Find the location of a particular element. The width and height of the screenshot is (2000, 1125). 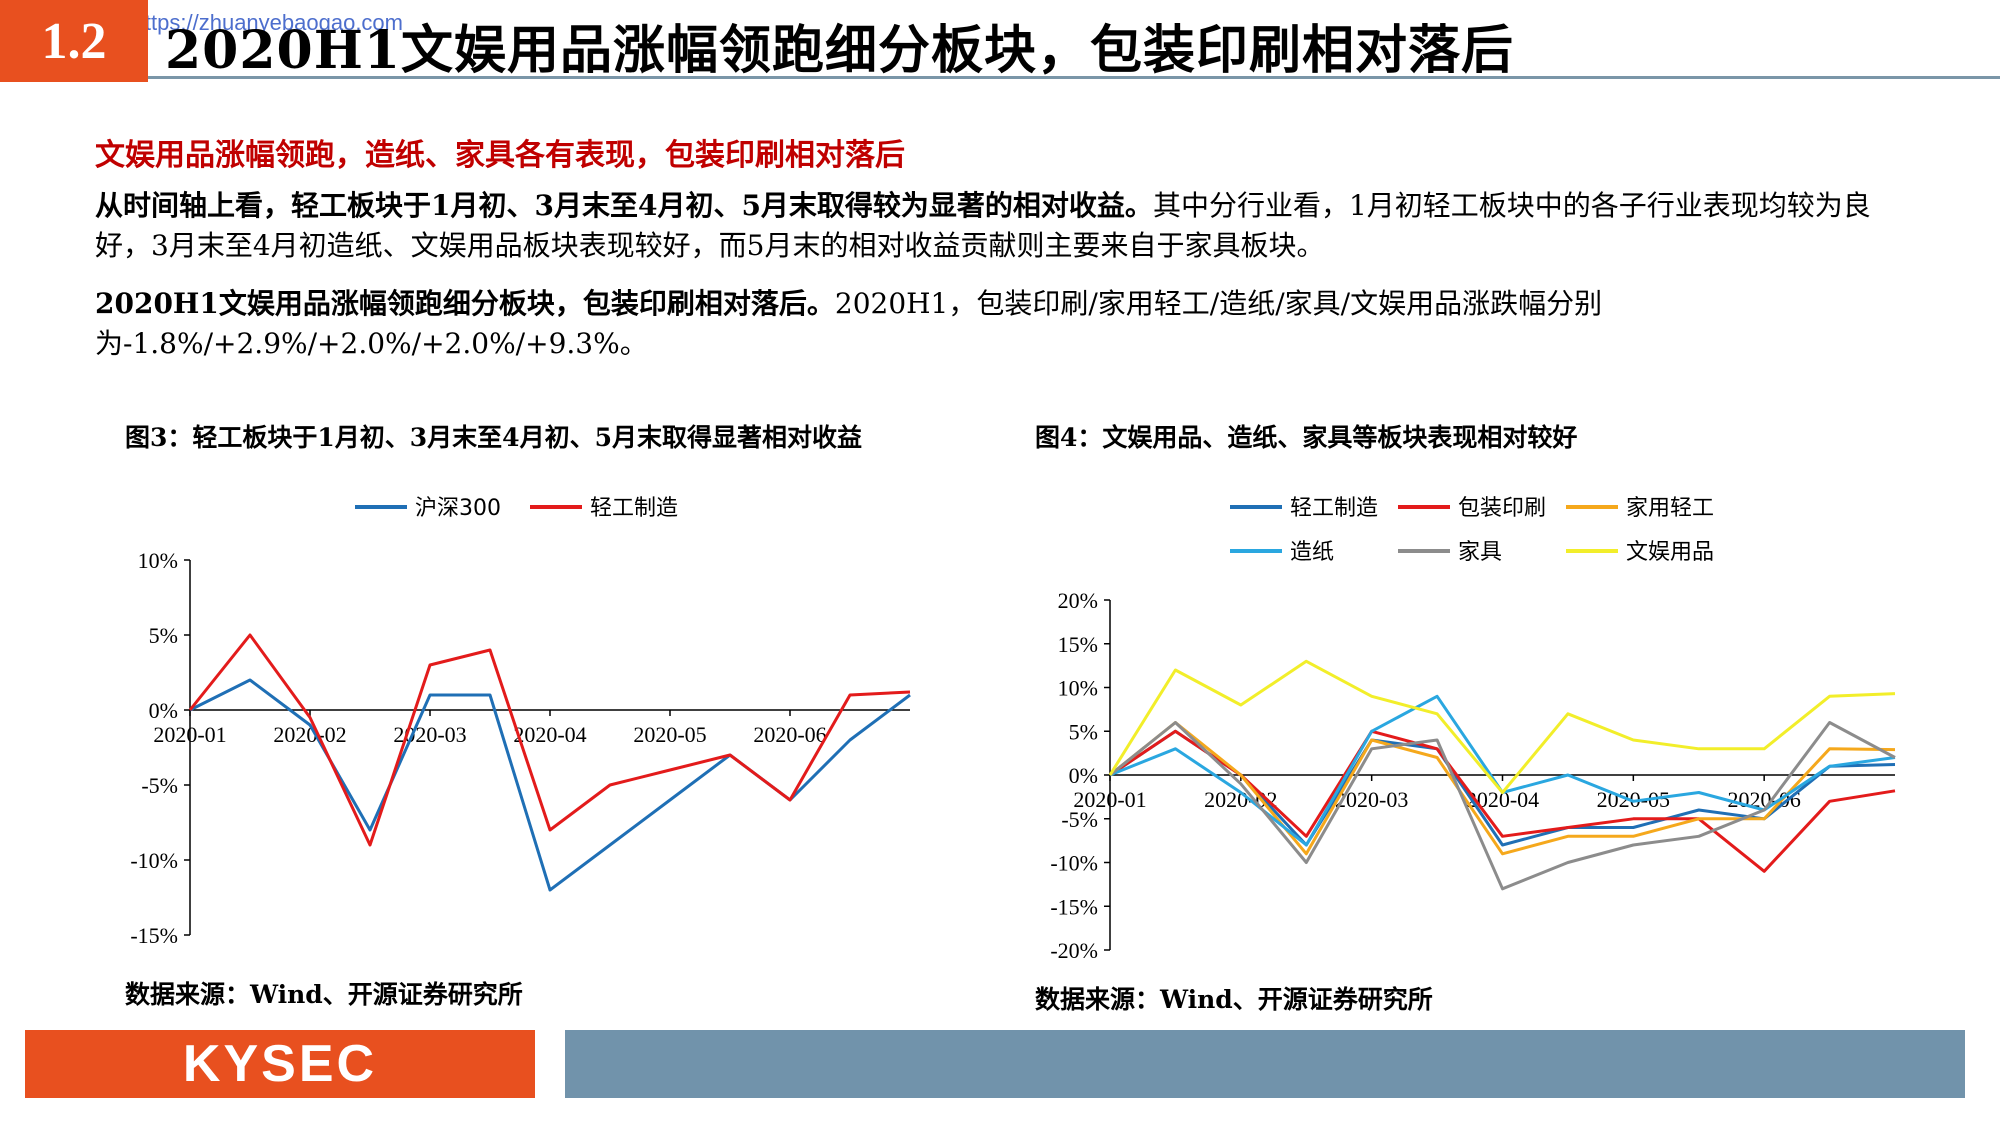

legend-label: 文娱用品 is located at coordinates (1670, 552).